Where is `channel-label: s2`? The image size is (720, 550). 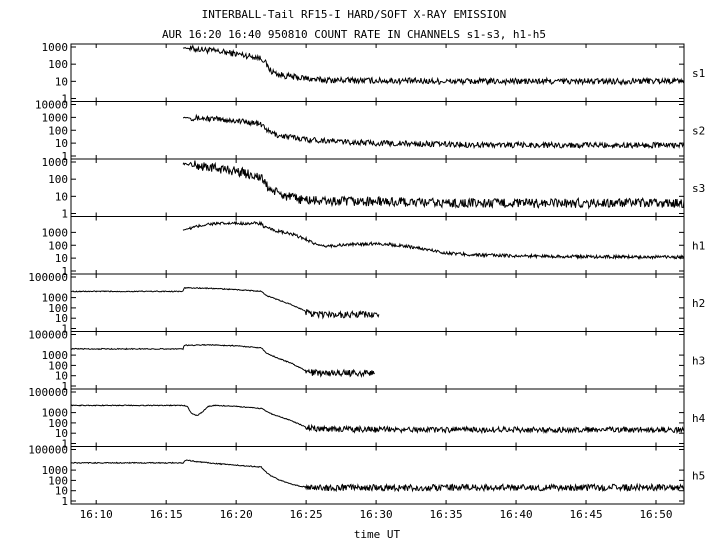
channel-label: s2 is located at coordinates (698, 130).